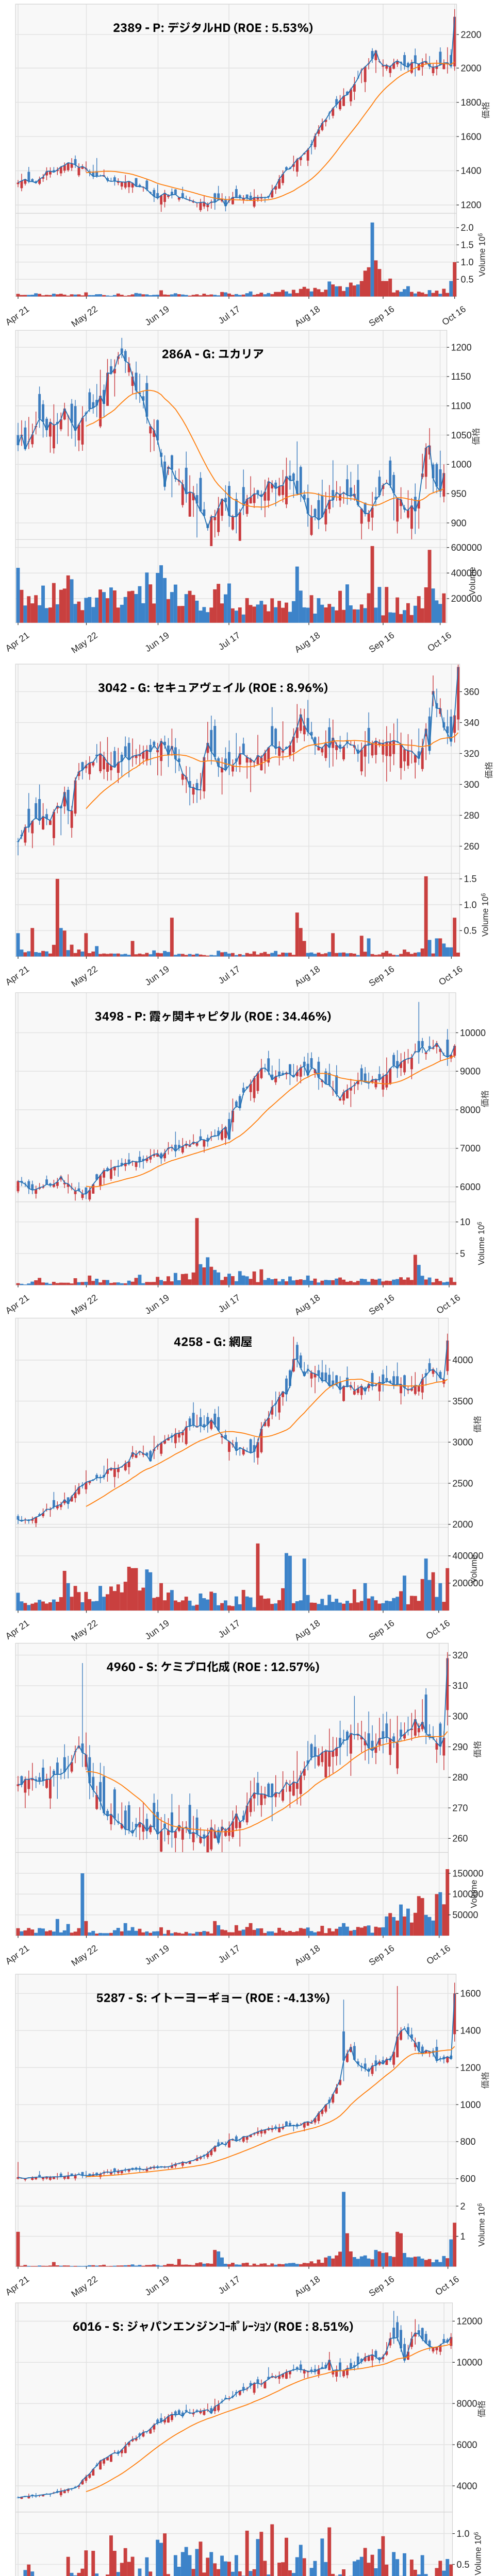 The height and width of the screenshot is (2576, 495). I want to click on svg-text: 1800, so click(472, 102).